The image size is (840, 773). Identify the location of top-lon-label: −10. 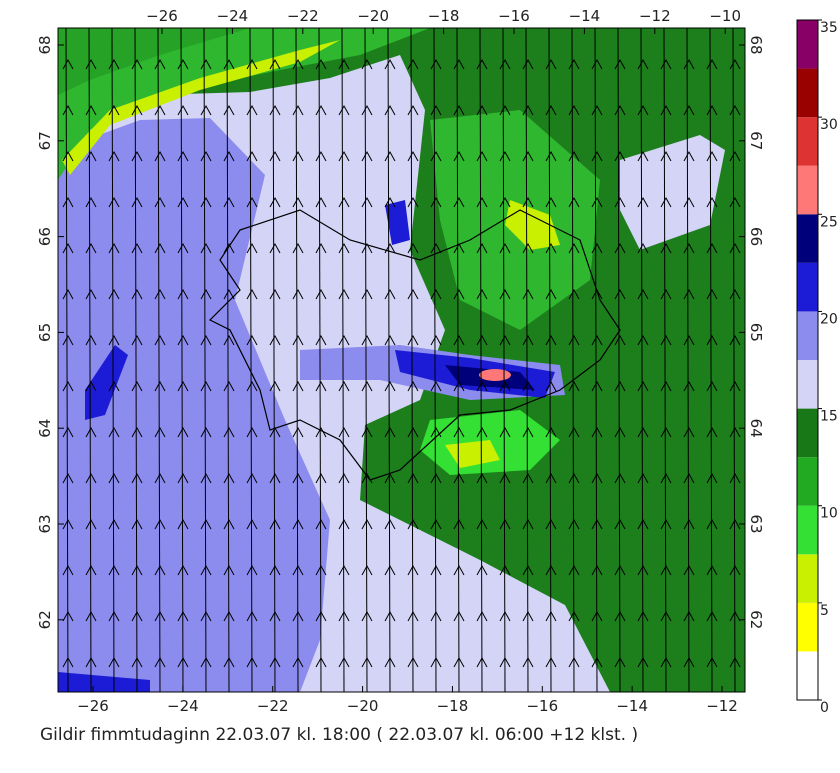
(725, 16).